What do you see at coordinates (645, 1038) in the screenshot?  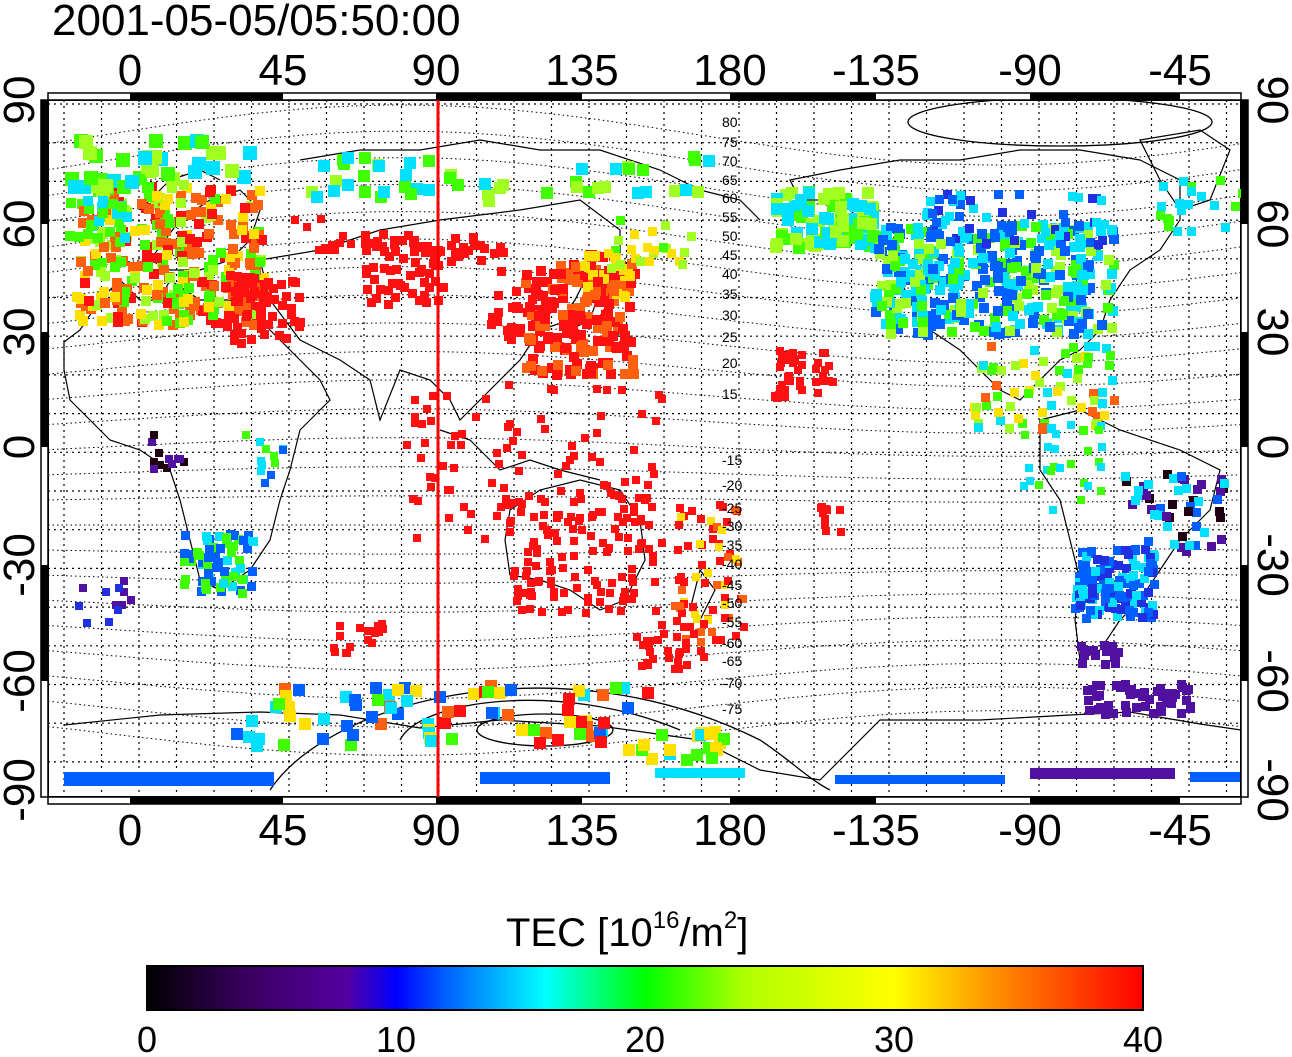 I see `colorbar-tick-label: 20` at bounding box center [645, 1038].